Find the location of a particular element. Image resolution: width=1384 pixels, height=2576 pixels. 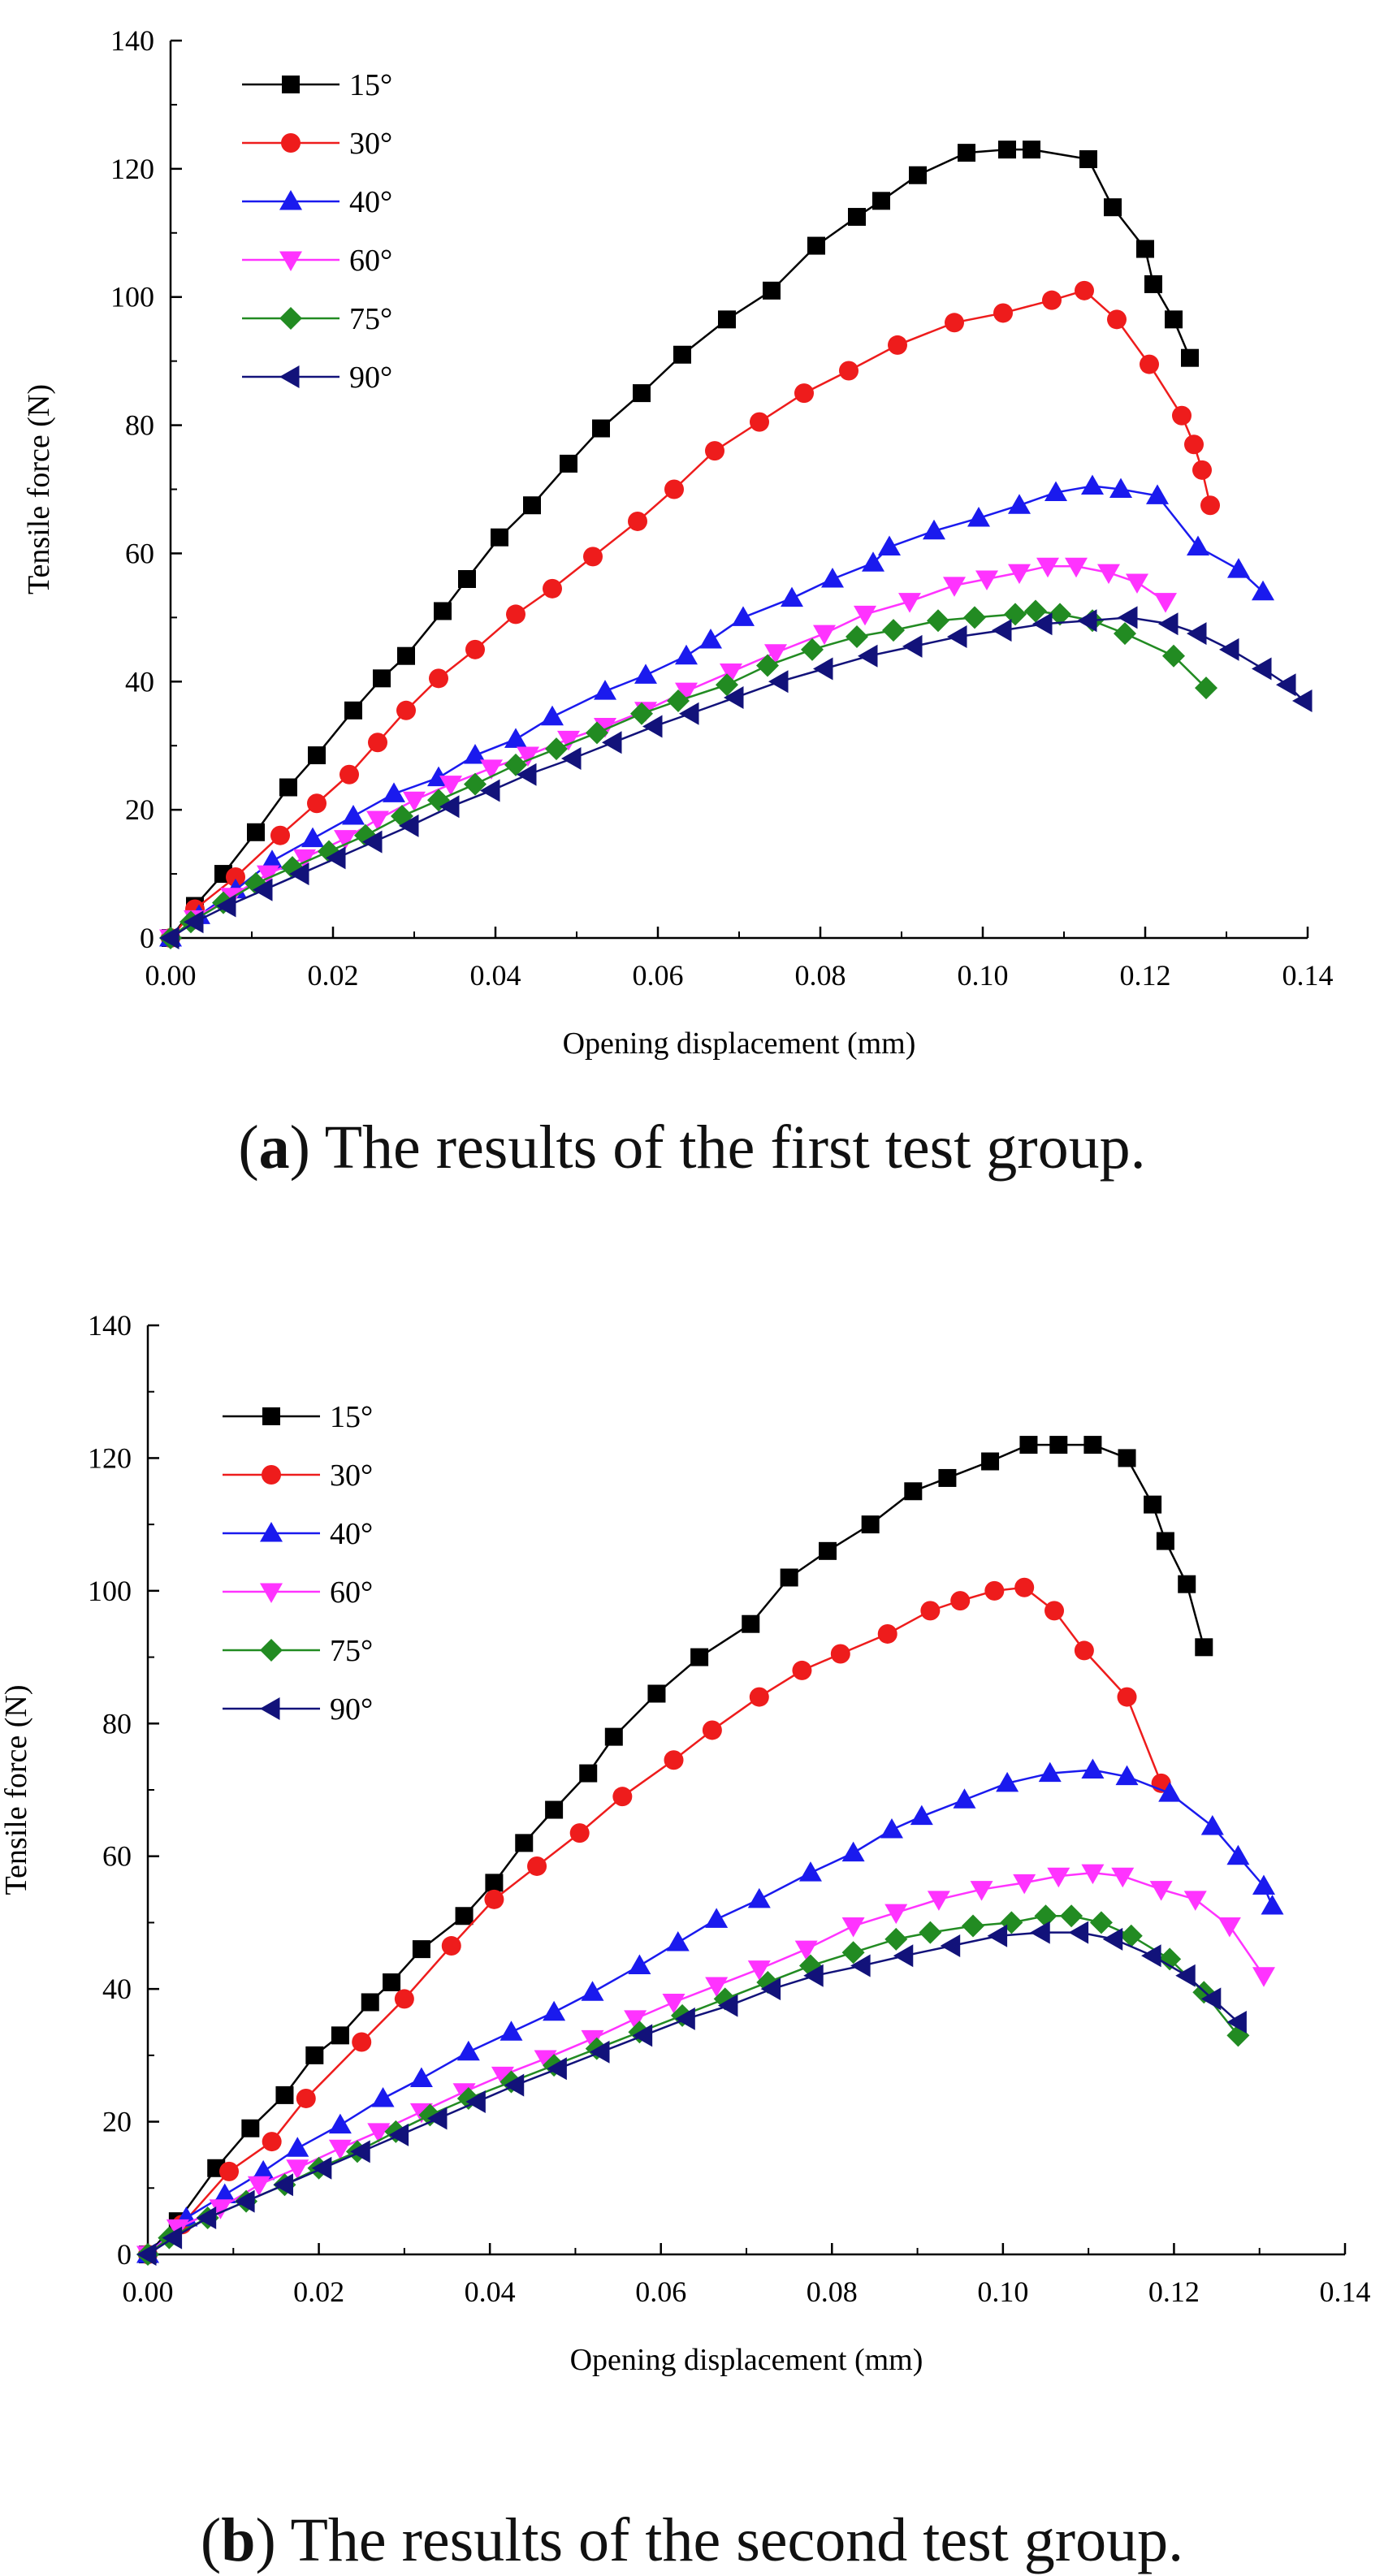

chart-b-legend-item: 30° is located at coordinates (298, 1476).